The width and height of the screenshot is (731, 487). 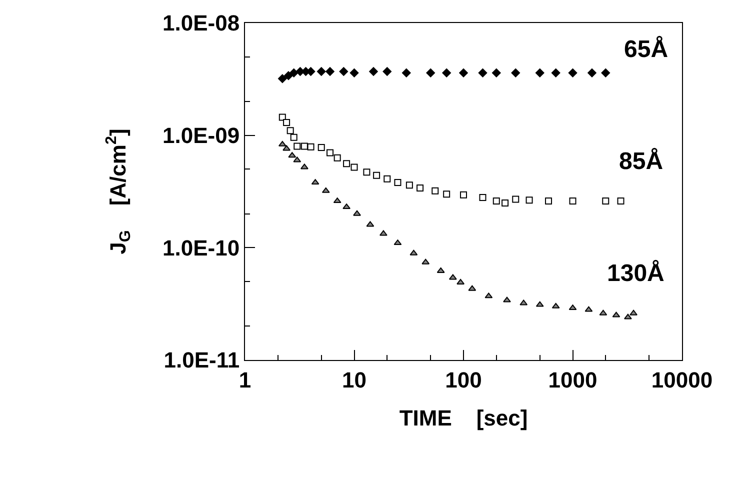 I want to click on series-label: 130Å, so click(x=635, y=273).